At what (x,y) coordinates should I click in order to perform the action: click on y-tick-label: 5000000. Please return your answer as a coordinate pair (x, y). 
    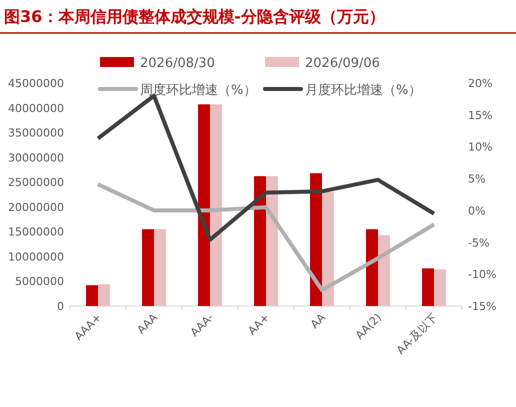
    Looking at the image, I should click on (39, 281).